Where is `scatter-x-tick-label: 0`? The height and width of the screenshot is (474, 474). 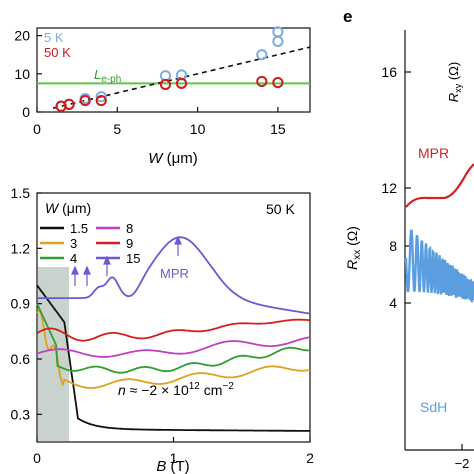
scatter-x-tick-label: 0 is located at coordinates (37, 129).